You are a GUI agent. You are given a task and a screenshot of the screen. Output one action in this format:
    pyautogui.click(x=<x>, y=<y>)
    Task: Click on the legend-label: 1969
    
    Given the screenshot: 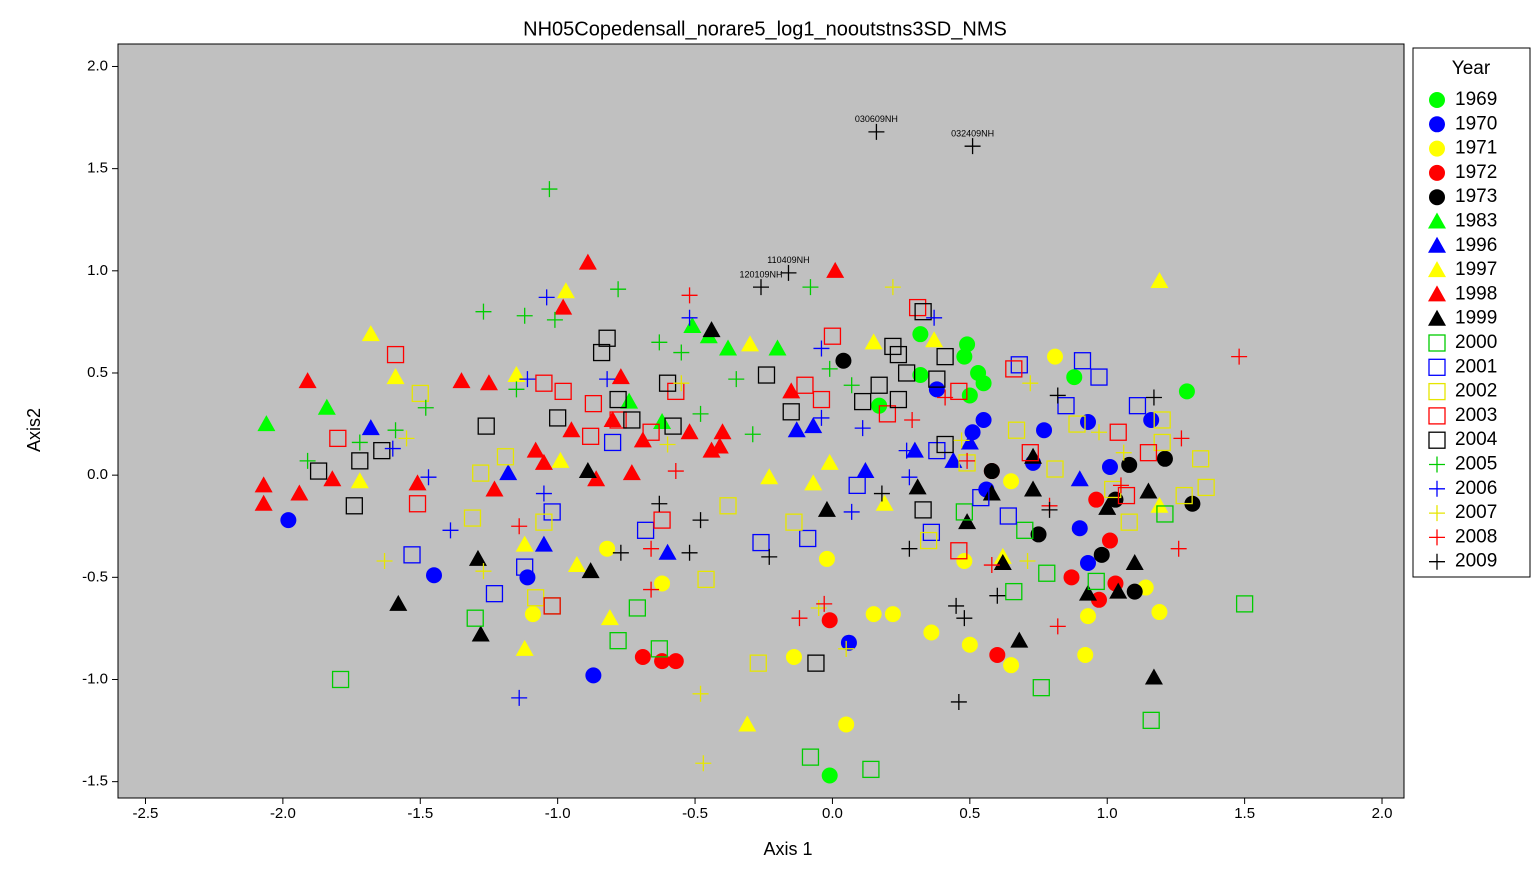 What is the action you would take?
    pyautogui.click(x=1476, y=99)
    